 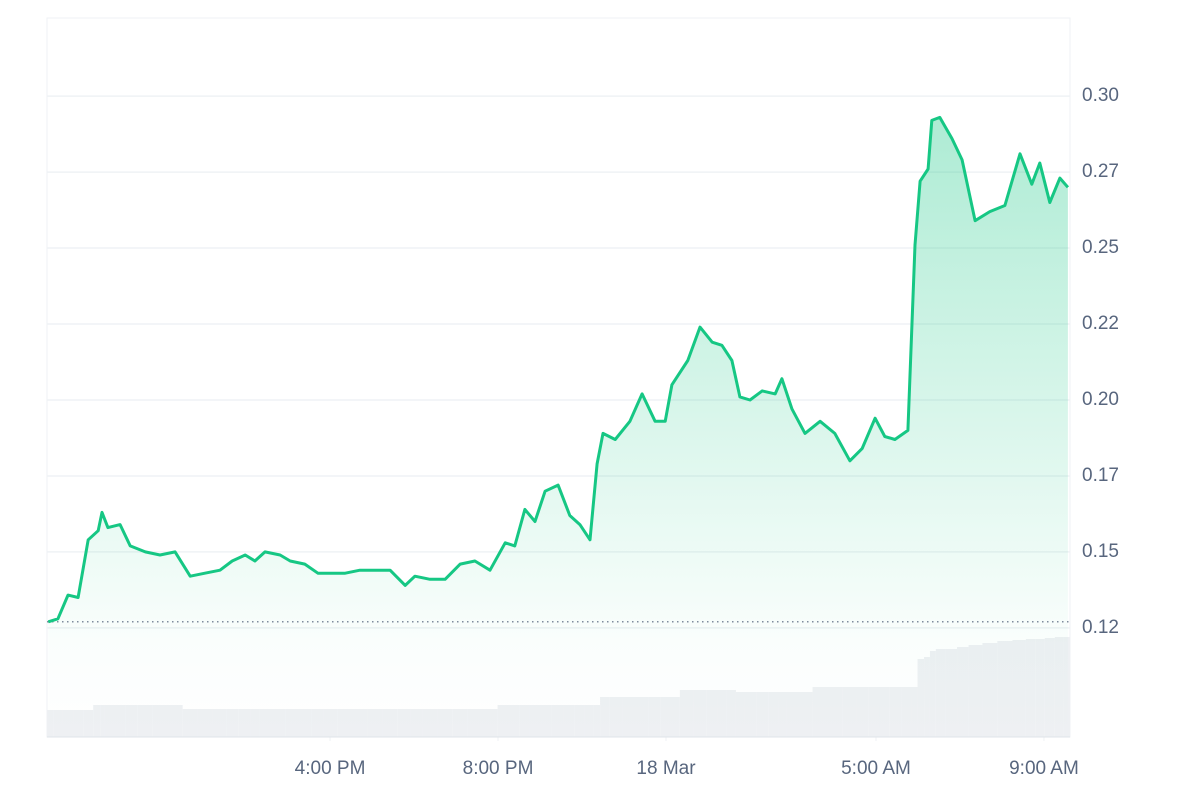 What do you see at coordinates (876, 768) in the screenshot?
I see `x-tick-label: 5:00 AM` at bounding box center [876, 768].